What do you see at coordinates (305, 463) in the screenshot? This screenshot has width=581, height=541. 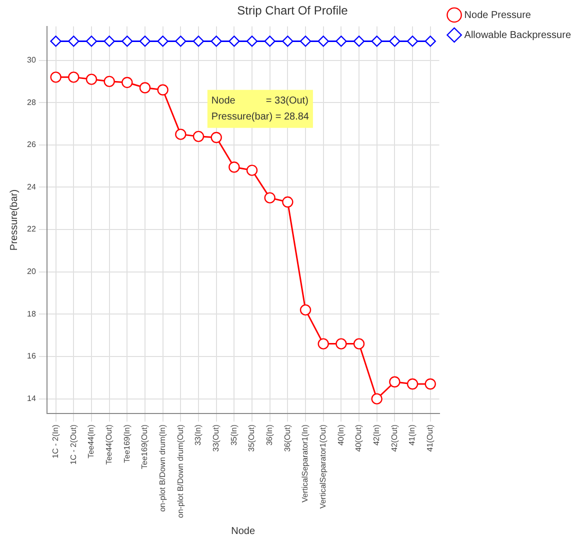 I see `x-tick-label: VerticalSeparator1(In)` at bounding box center [305, 463].